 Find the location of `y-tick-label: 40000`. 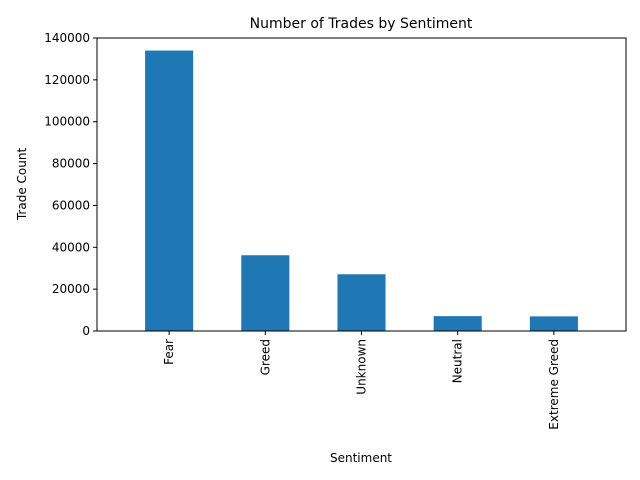

y-tick-label: 40000 is located at coordinates (71, 247).